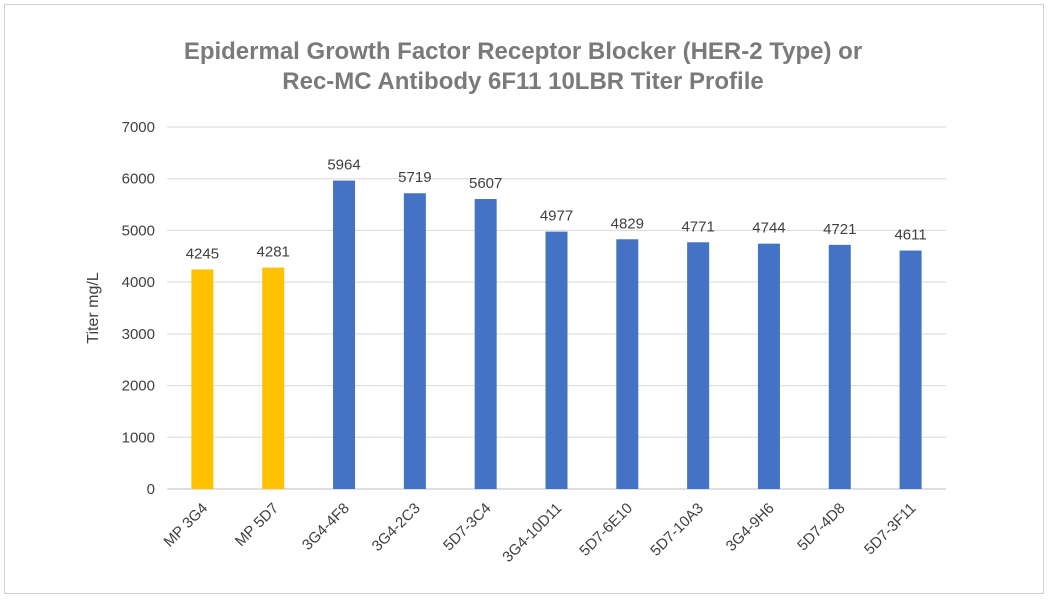 The height and width of the screenshot is (600, 1050). I want to click on x-tick-label: 3G4-2C3, so click(396, 527).